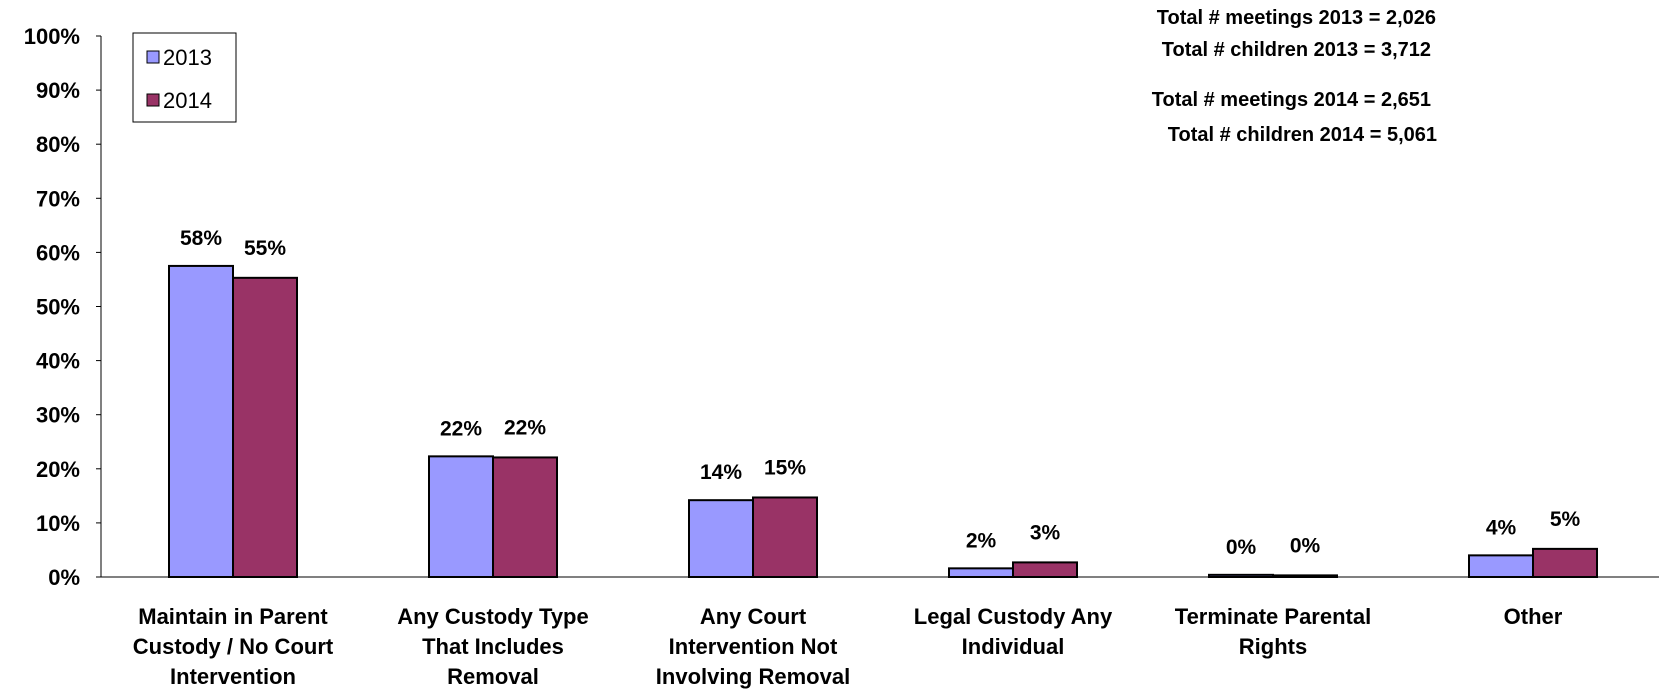 This screenshot has height=696, width=1659. I want to click on legend-label-2014: 2014, so click(187, 100).